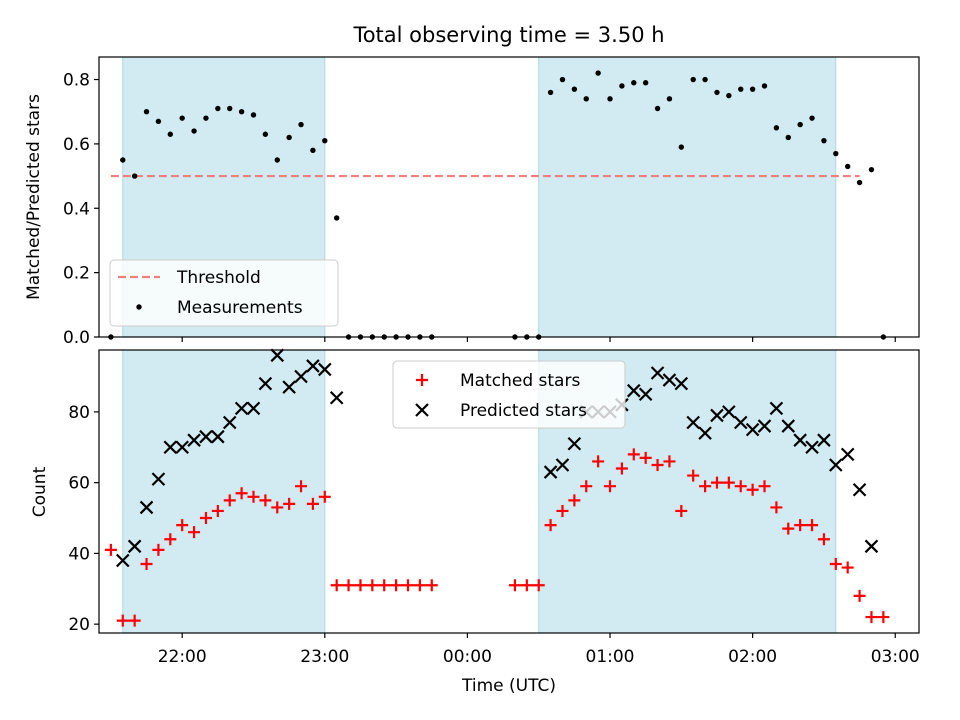  Describe the element at coordinates (422, 380) in the screenshot. I see `legend-matched-swatch` at that location.